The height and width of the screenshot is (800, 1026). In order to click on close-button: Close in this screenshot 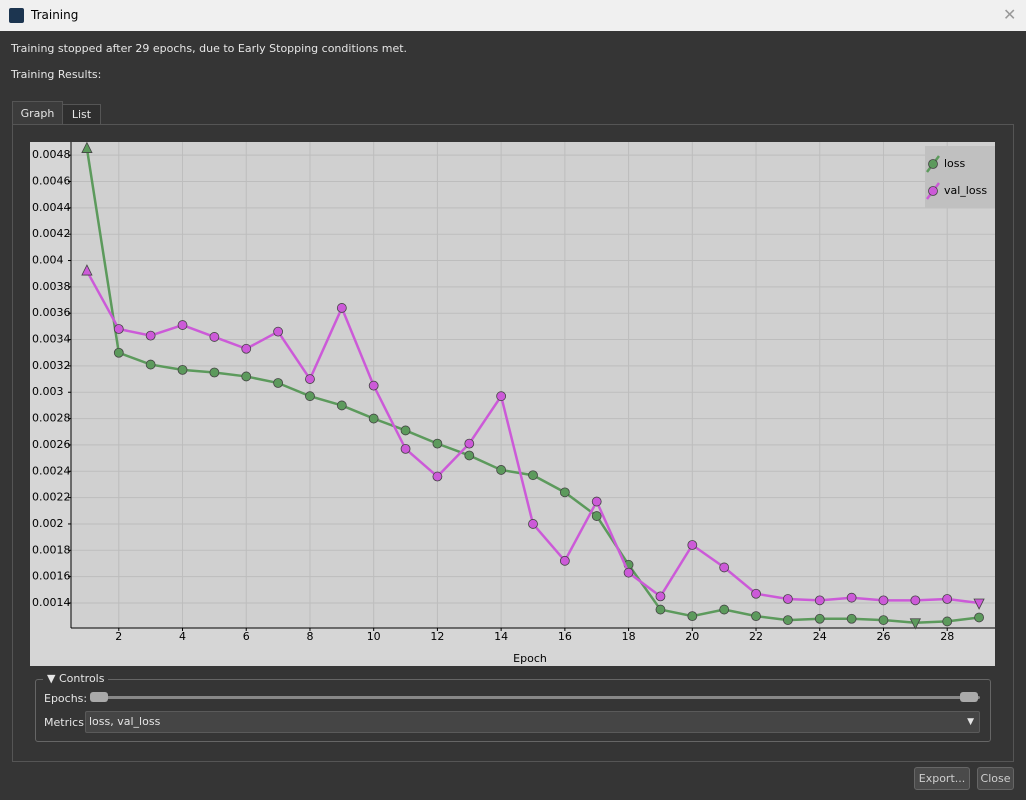, I will do `click(995, 778)`.